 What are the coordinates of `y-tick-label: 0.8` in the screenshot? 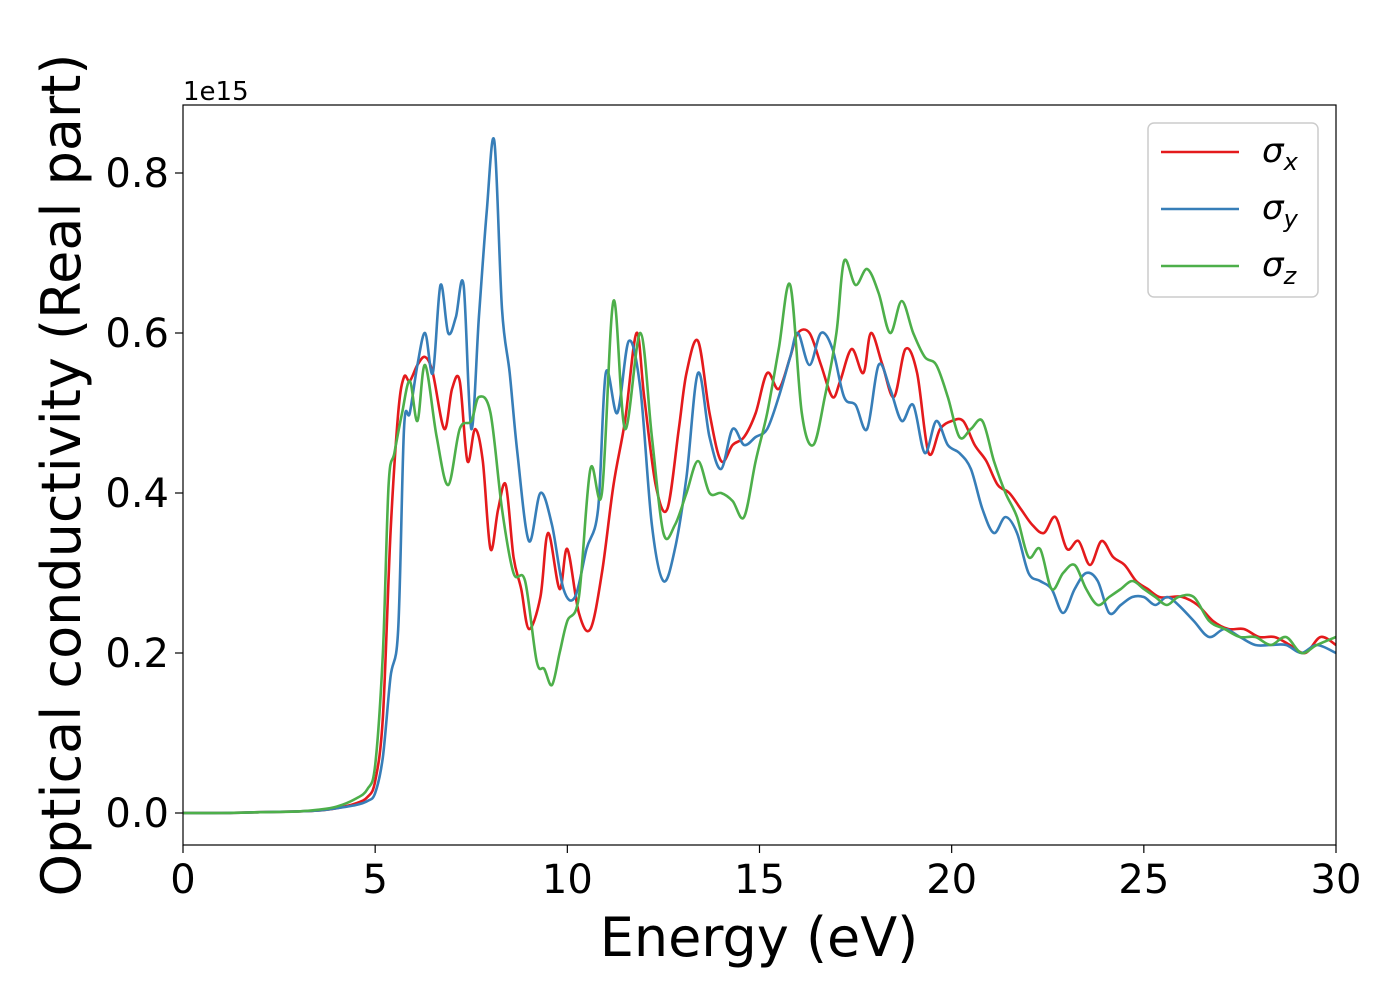 It's located at (137, 174).